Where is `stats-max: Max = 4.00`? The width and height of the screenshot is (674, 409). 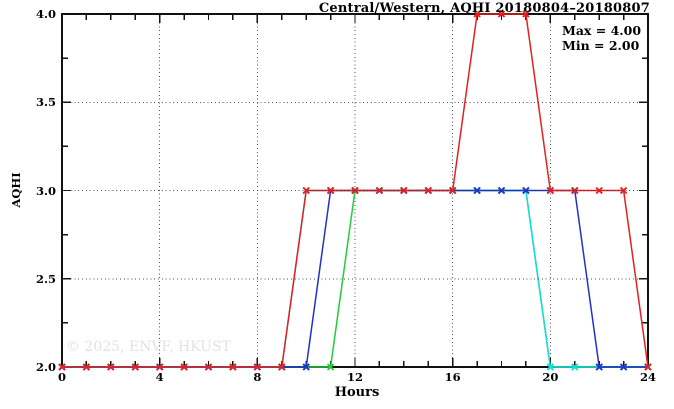 stats-max: Max = 4.00 is located at coordinates (602, 30).